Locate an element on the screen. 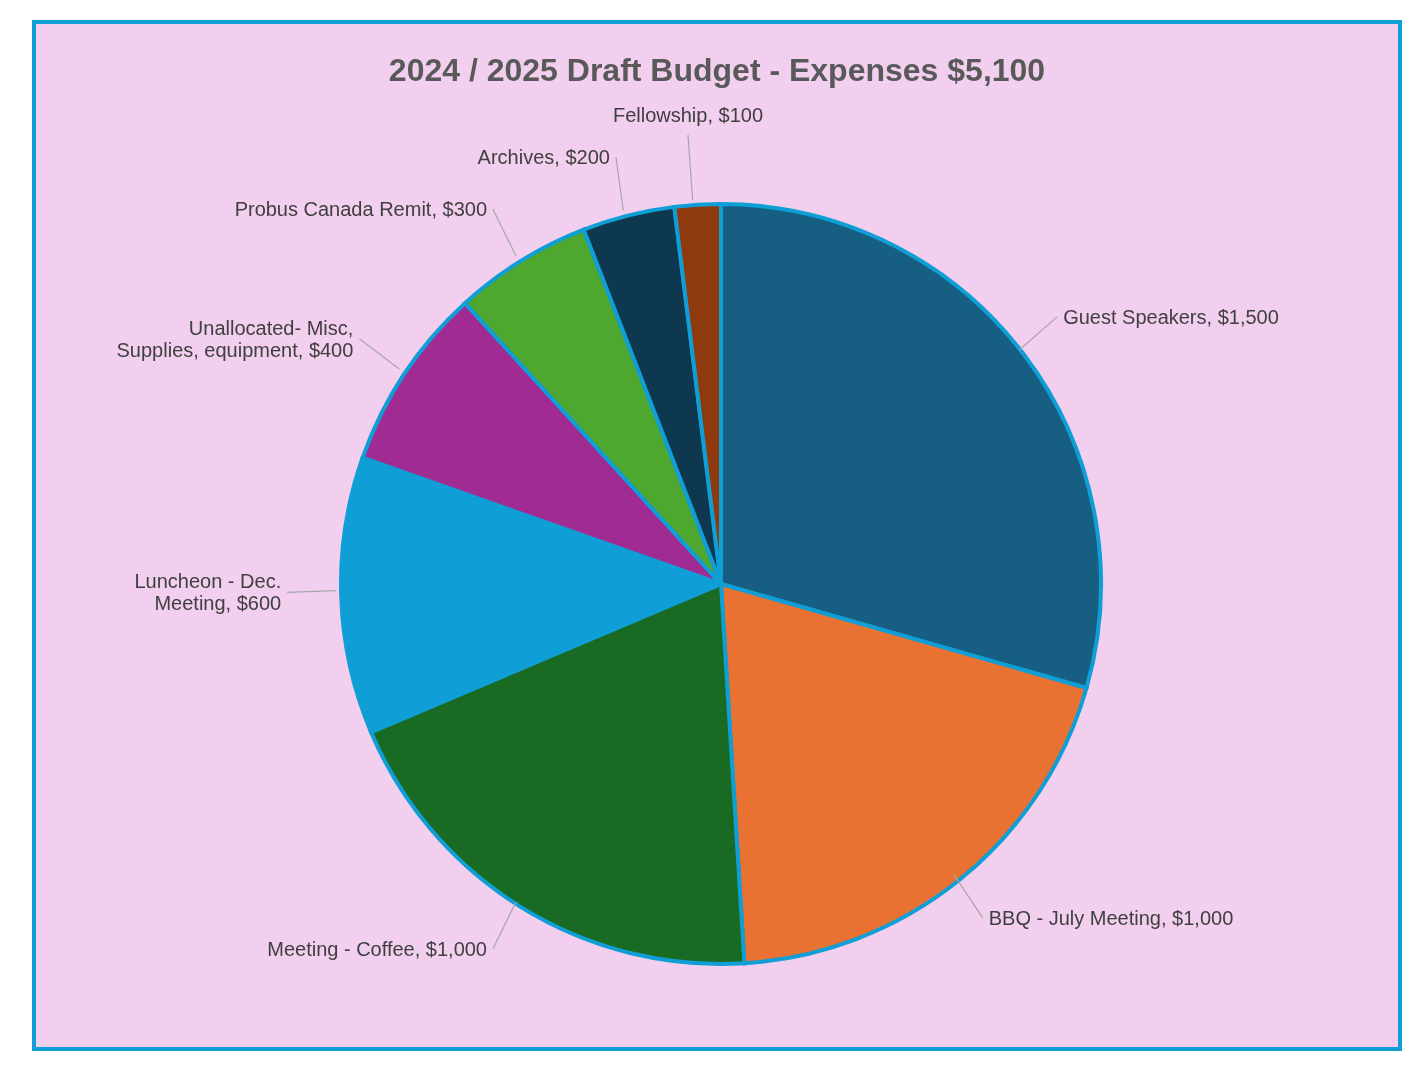 The height and width of the screenshot is (1078, 1422). slice-label: Fellowship, $100 is located at coordinates (688, 114).